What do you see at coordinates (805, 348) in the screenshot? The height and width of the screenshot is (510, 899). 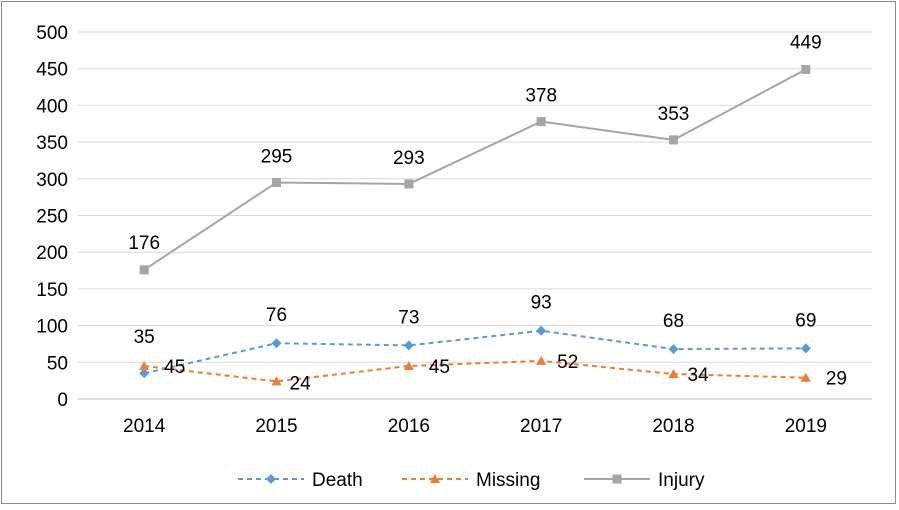 I see `death-point-2019` at bounding box center [805, 348].